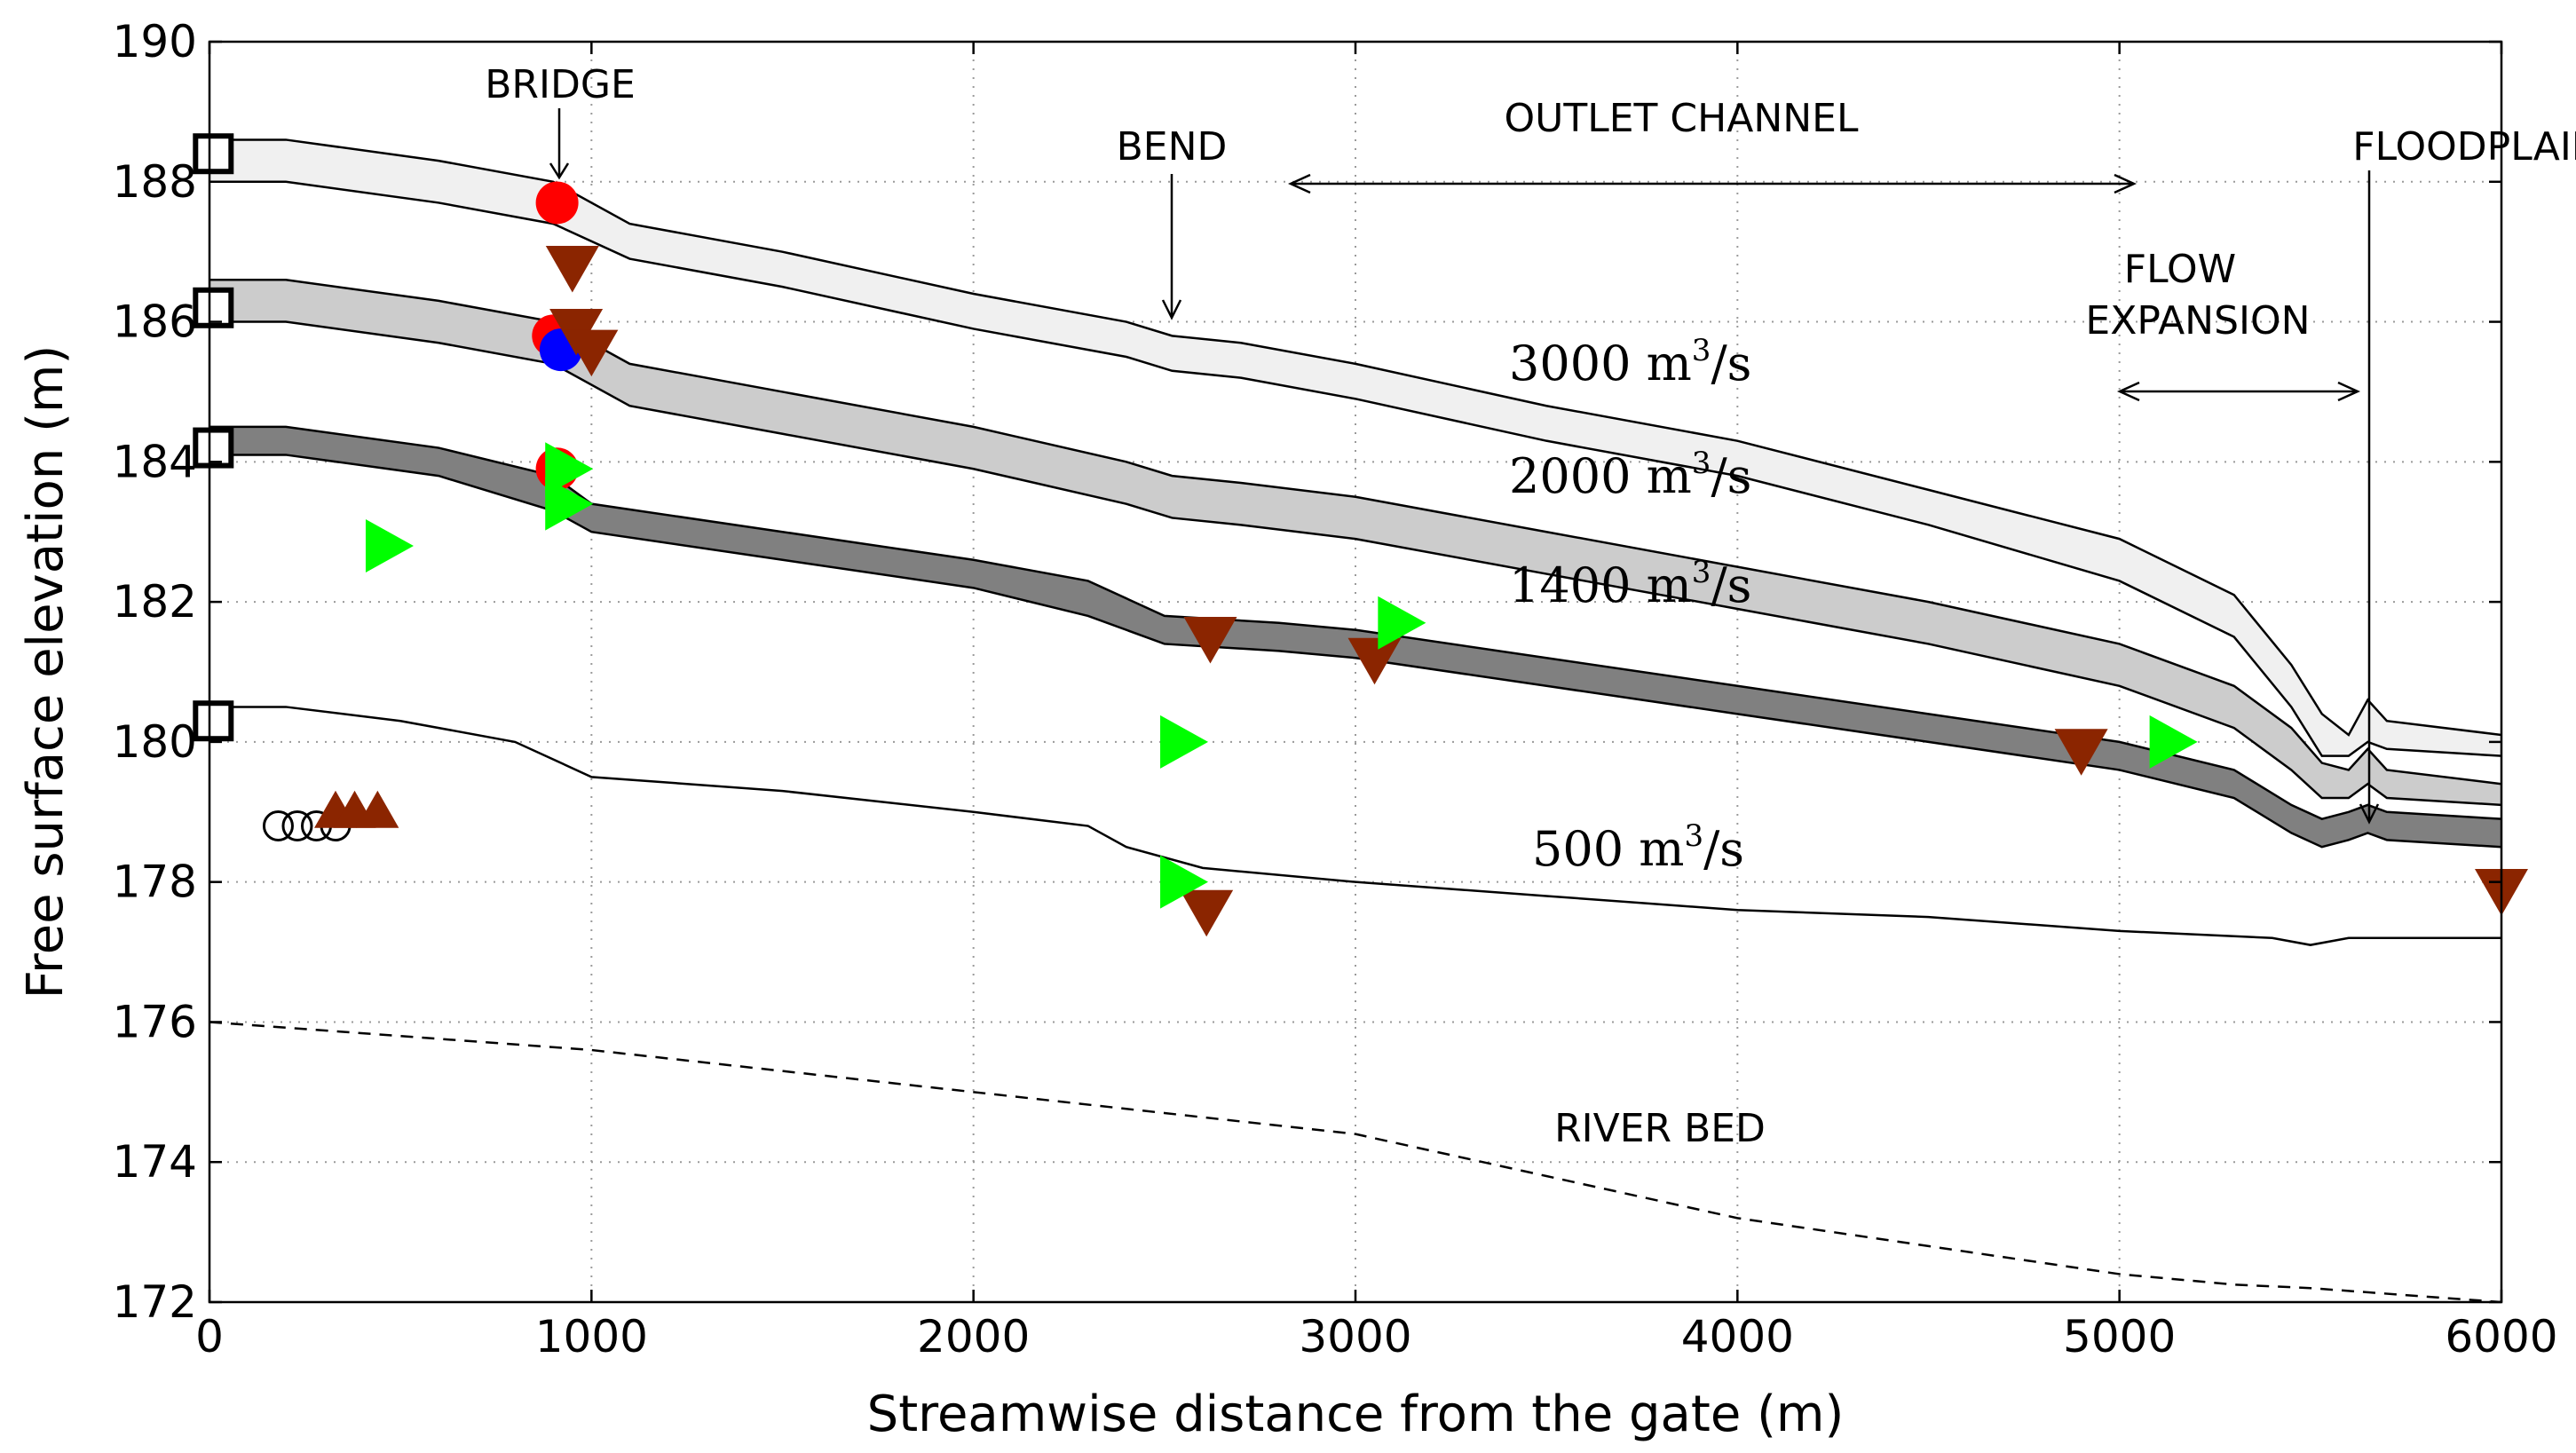 The width and height of the screenshot is (2576, 1453). What do you see at coordinates (1356, 1414) in the screenshot?
I see `x-axis-label: Streamwise distance from the gate (m)` at bounding box center [1356, 1414].